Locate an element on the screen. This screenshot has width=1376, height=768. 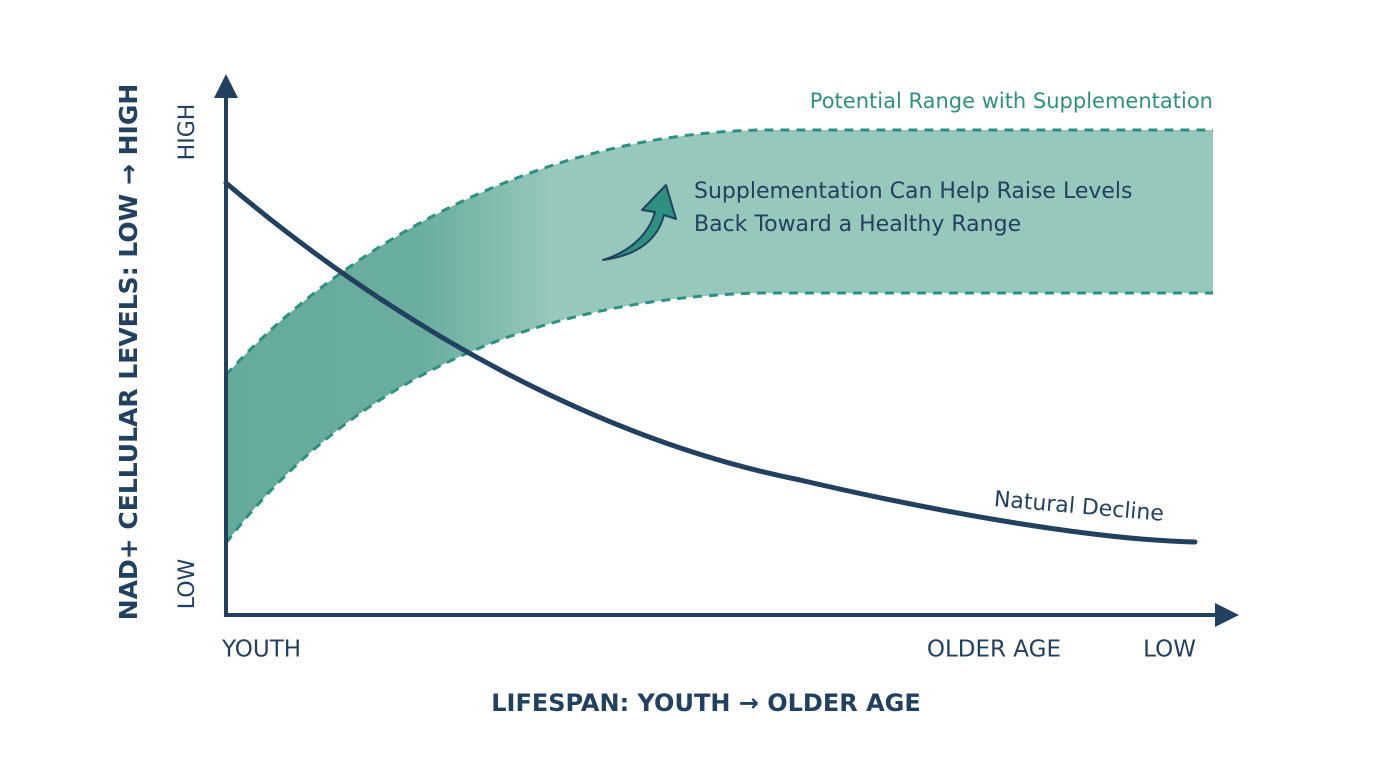
x-start-label: YOUTH is located at coordinates (261, 650).